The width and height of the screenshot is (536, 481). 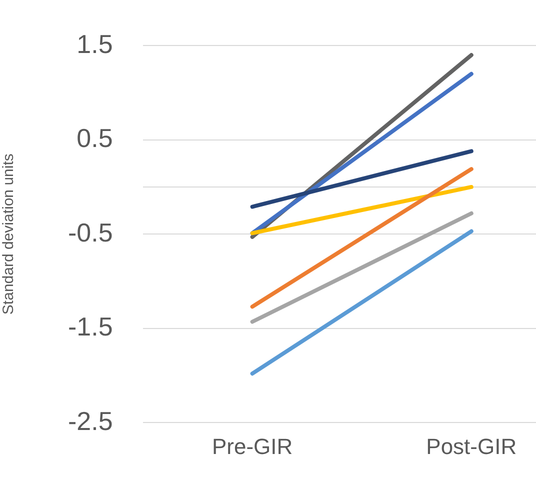 I want to click on y-tick-label: 1.5, so click(x=94, y=43).